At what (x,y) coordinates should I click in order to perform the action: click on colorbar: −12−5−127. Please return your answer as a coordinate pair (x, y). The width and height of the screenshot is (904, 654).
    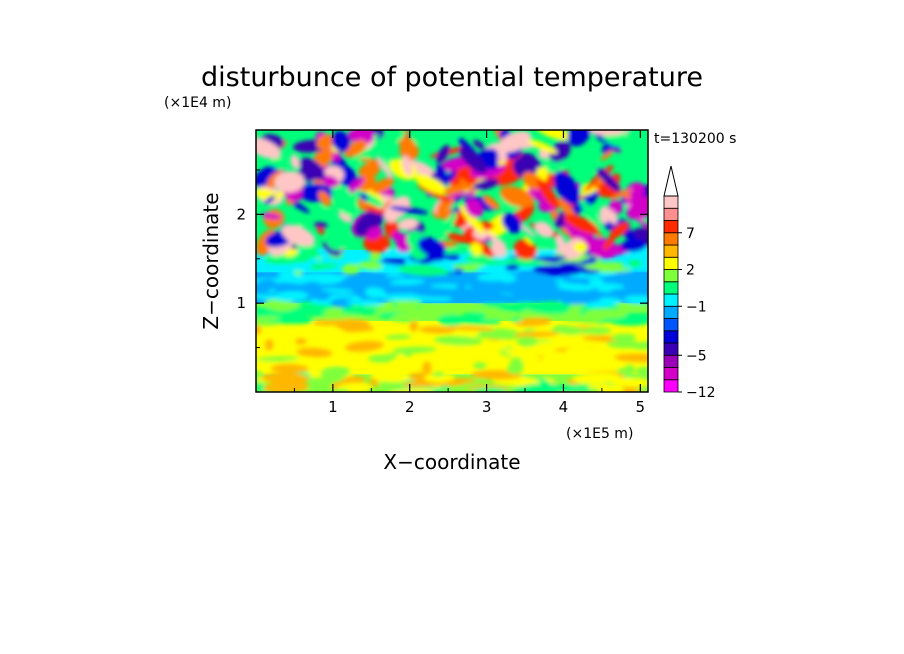
    Looking at the image, I should click on (689, 283).